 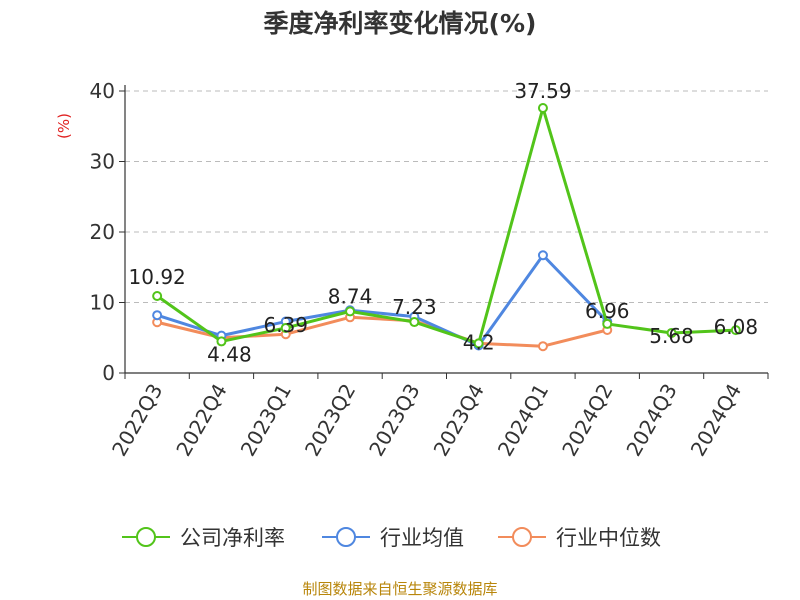 What do you see at coordinates (102, 232) in the screenshot?
I see `y-tick-label: 20` at bounding box center [102, 232].